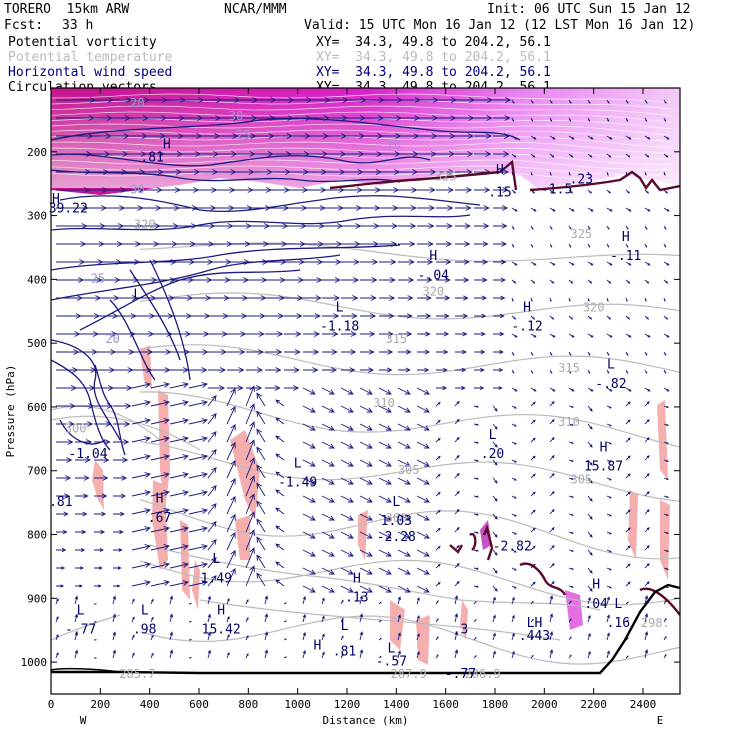 This screenshot has height=740, width=740. What do you see at coordinates (216, 578) in the screenshot?
I see `pv-extremum-label: 1.49` at bounding box center [216, 578].